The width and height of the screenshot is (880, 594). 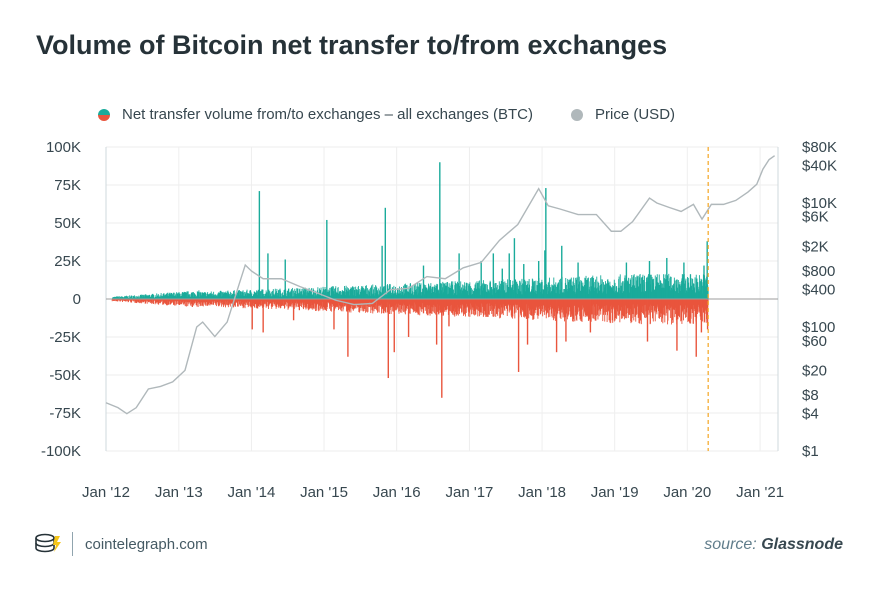 What do you see at coordinates (179, 492) in the screenshot?
I see `x-tick-label: Jan '13` at bounding box center [179, 492].